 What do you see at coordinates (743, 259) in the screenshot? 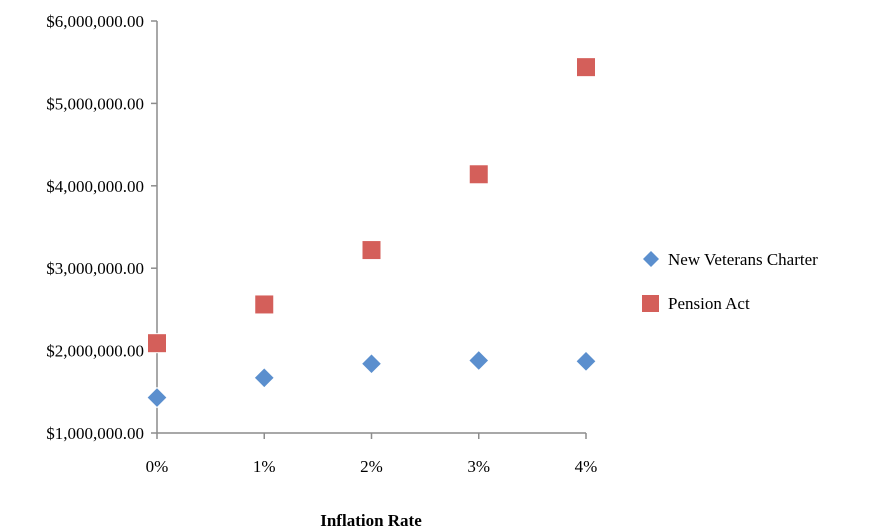
I see `legend-label: New Veterans Charter` at bounding box center [743, 259].